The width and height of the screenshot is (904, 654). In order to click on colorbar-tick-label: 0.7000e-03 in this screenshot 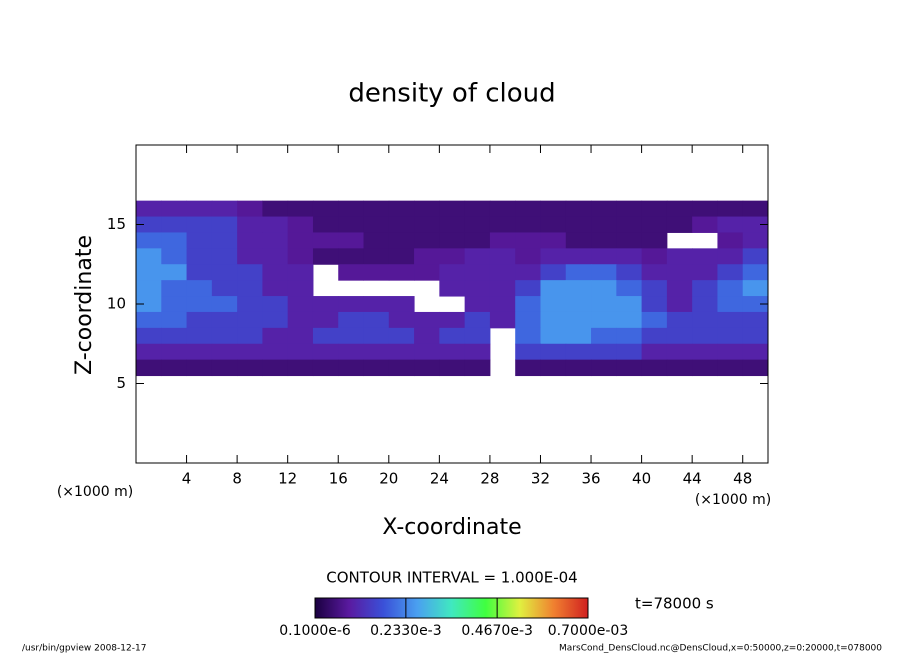, I will do `click(588, 631)`.